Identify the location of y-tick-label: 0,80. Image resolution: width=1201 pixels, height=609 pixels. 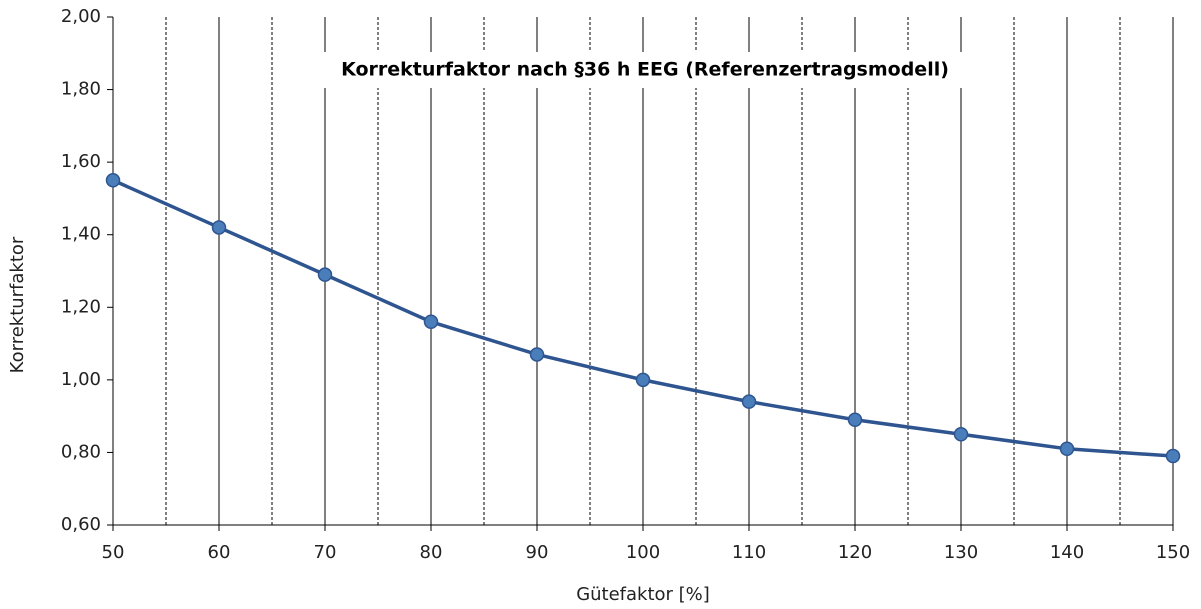
(81, 451).